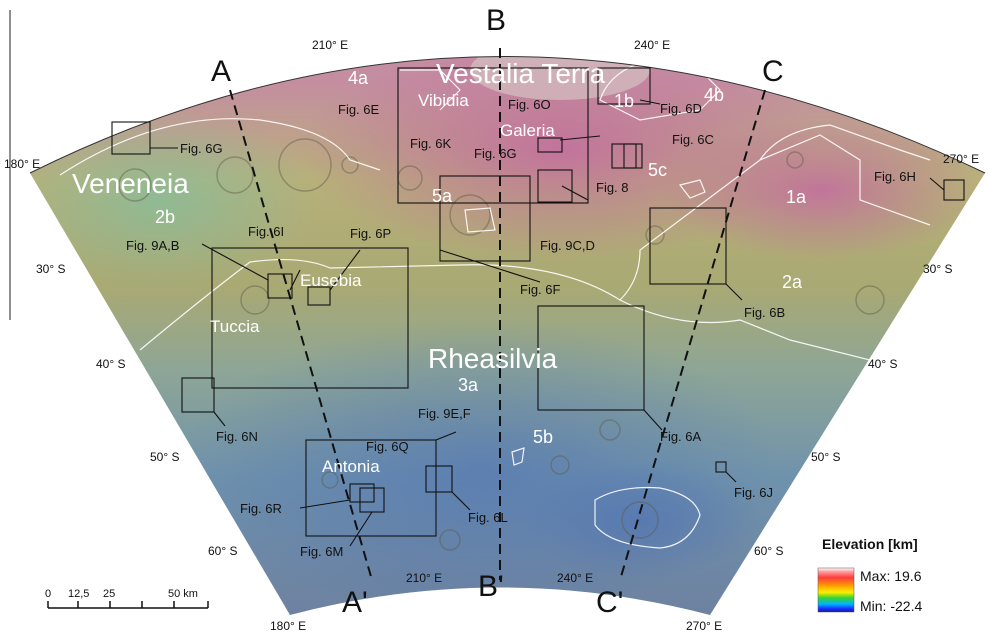 The width and height of the screenshot is (988, 638). What do you see at coordinates (431, 143) in the screenshot?
I see `fig-label-6k: Fig. 6K` at bounding box center [431, 143].